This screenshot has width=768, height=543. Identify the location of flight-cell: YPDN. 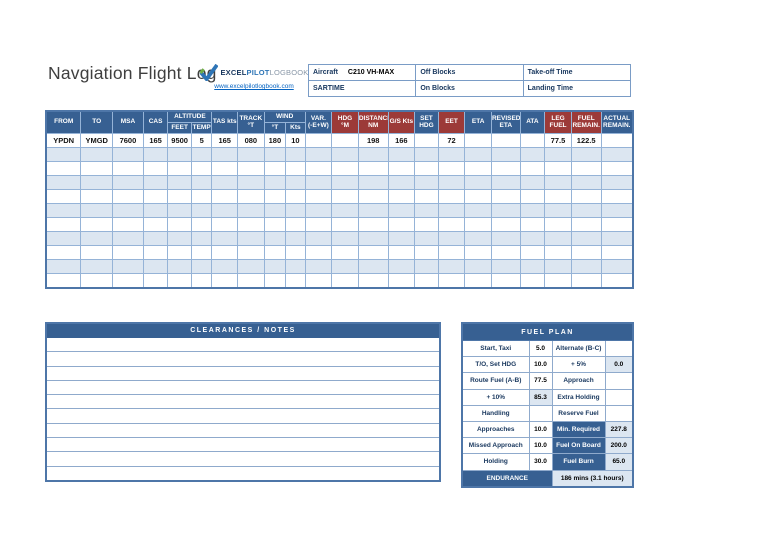
(63, 140).